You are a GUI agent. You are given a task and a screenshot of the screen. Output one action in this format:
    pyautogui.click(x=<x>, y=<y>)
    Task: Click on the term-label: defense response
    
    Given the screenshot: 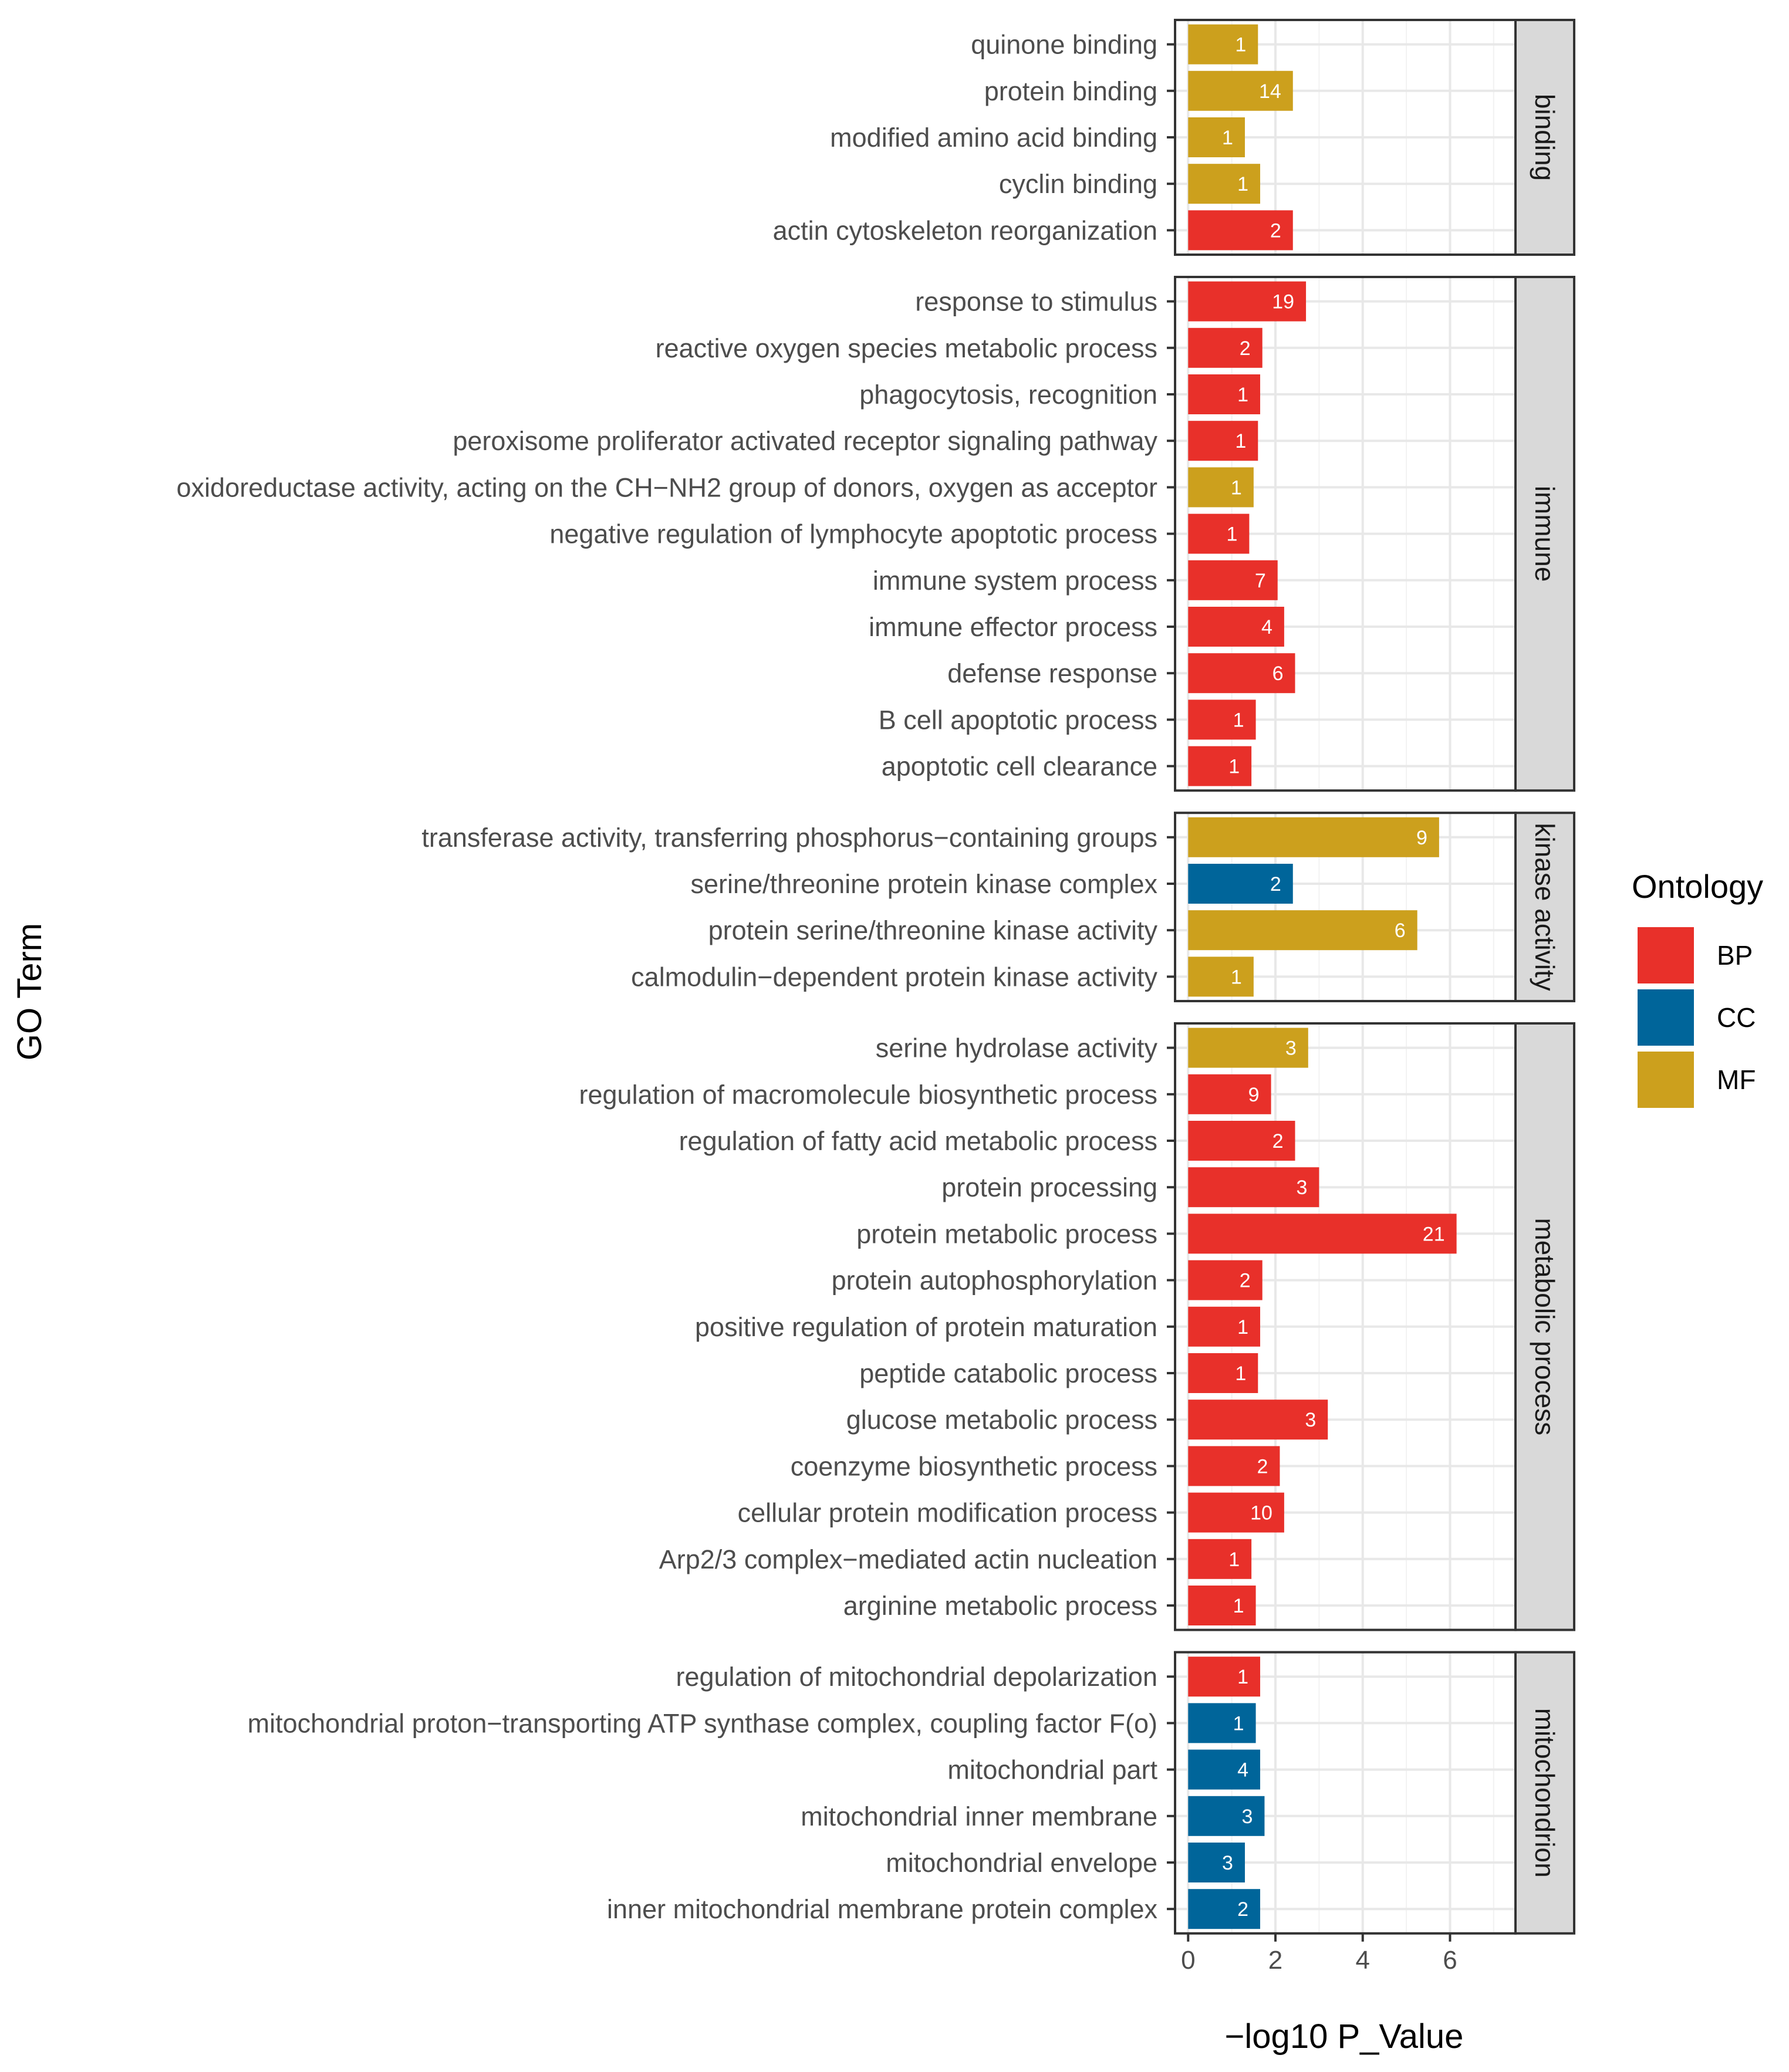 What is the action you would take?
    pyautogui.click(x=1052, y=673)
    